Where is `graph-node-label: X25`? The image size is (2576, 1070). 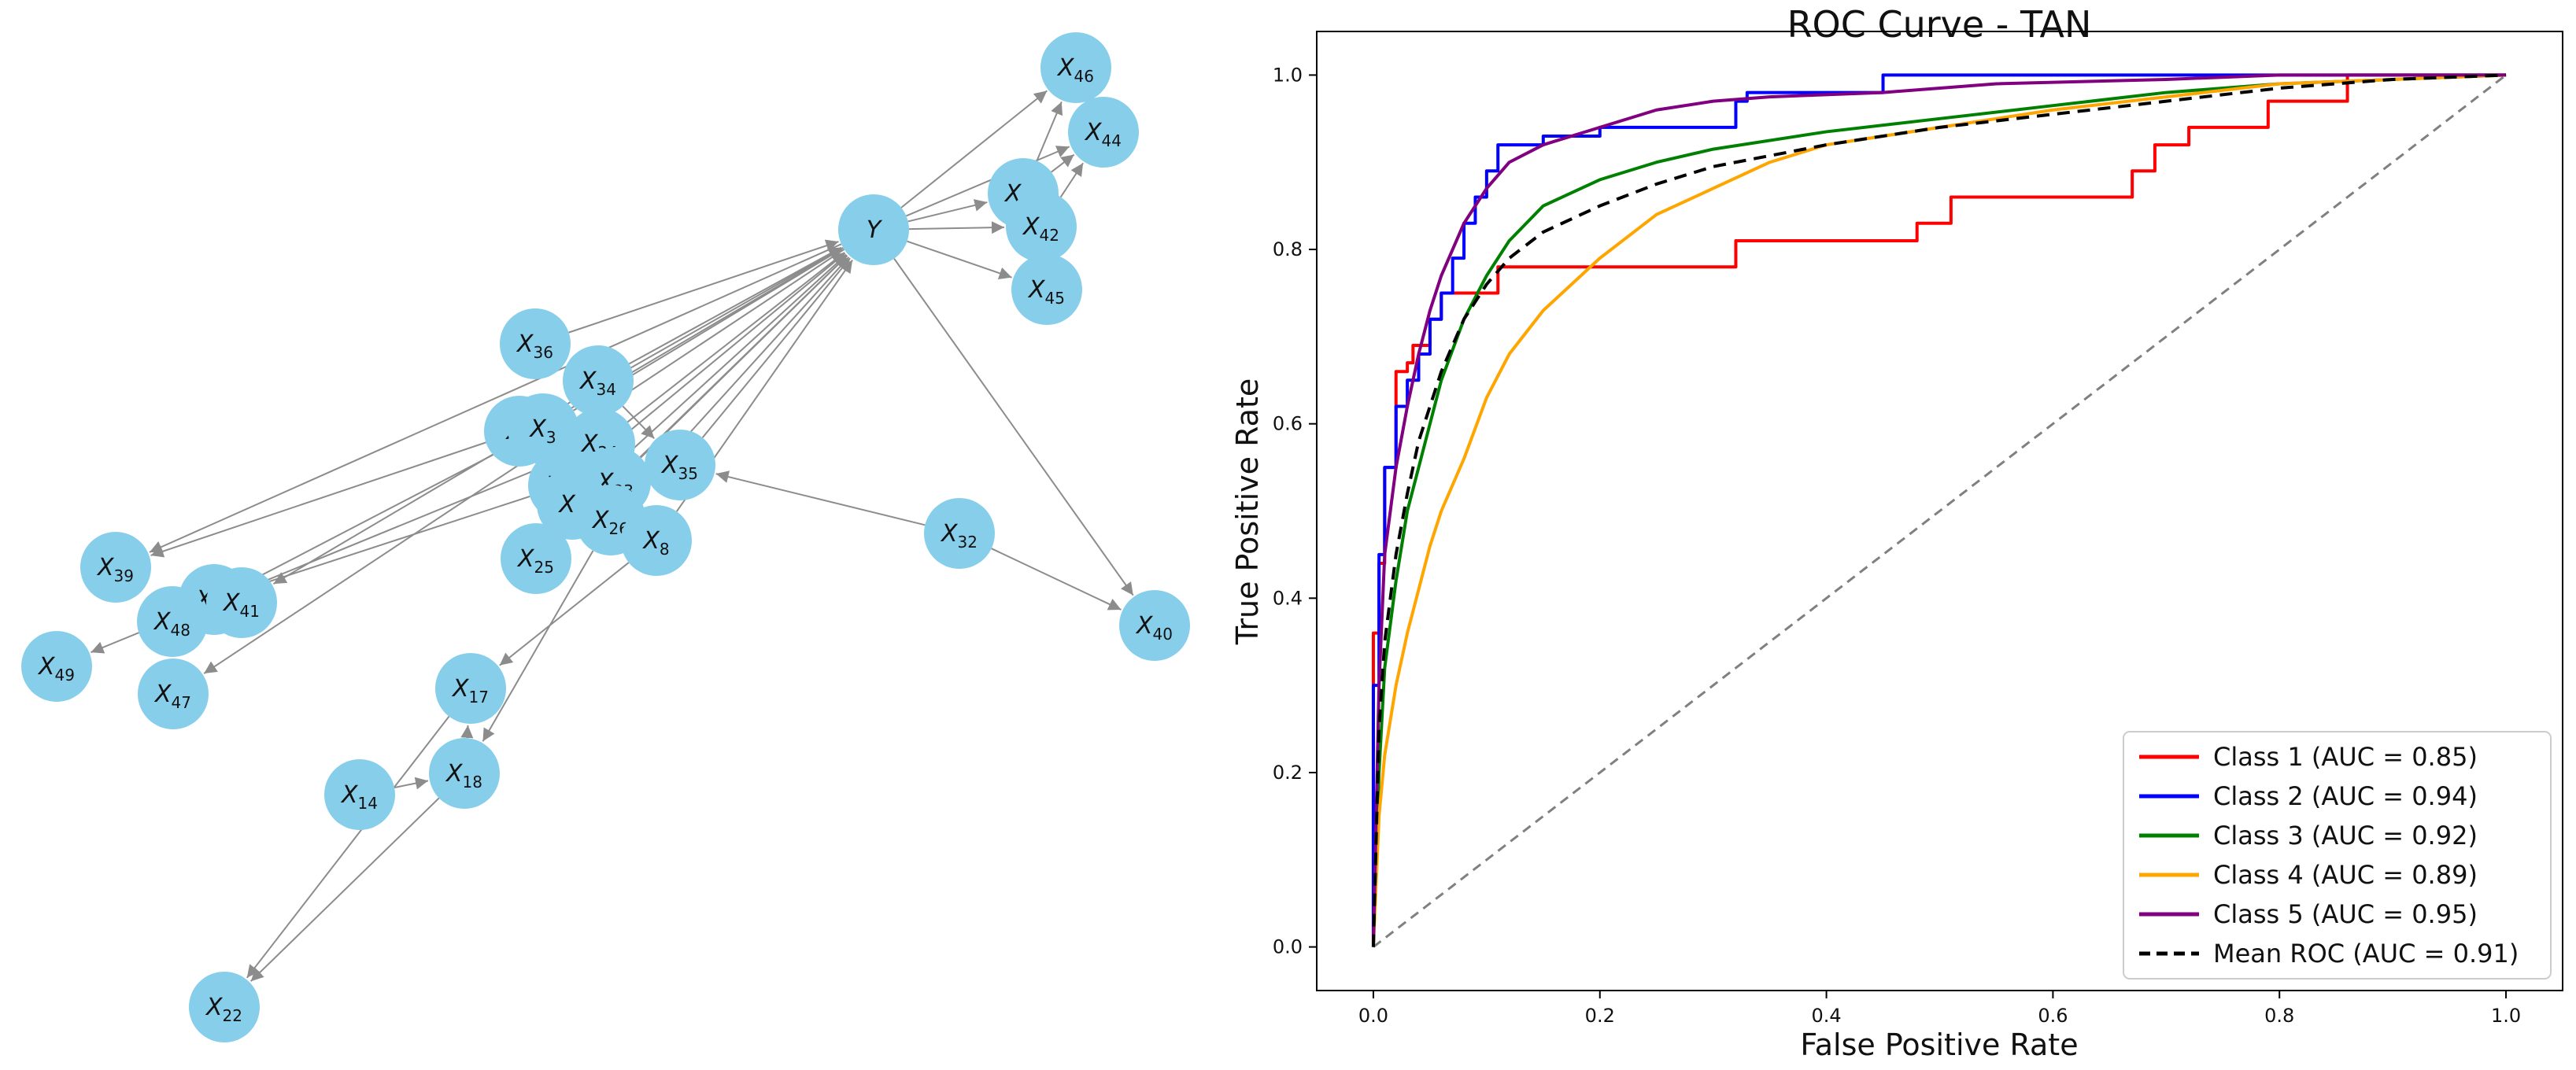 graph-node-label: X25 is located at coordinates (535, 561).